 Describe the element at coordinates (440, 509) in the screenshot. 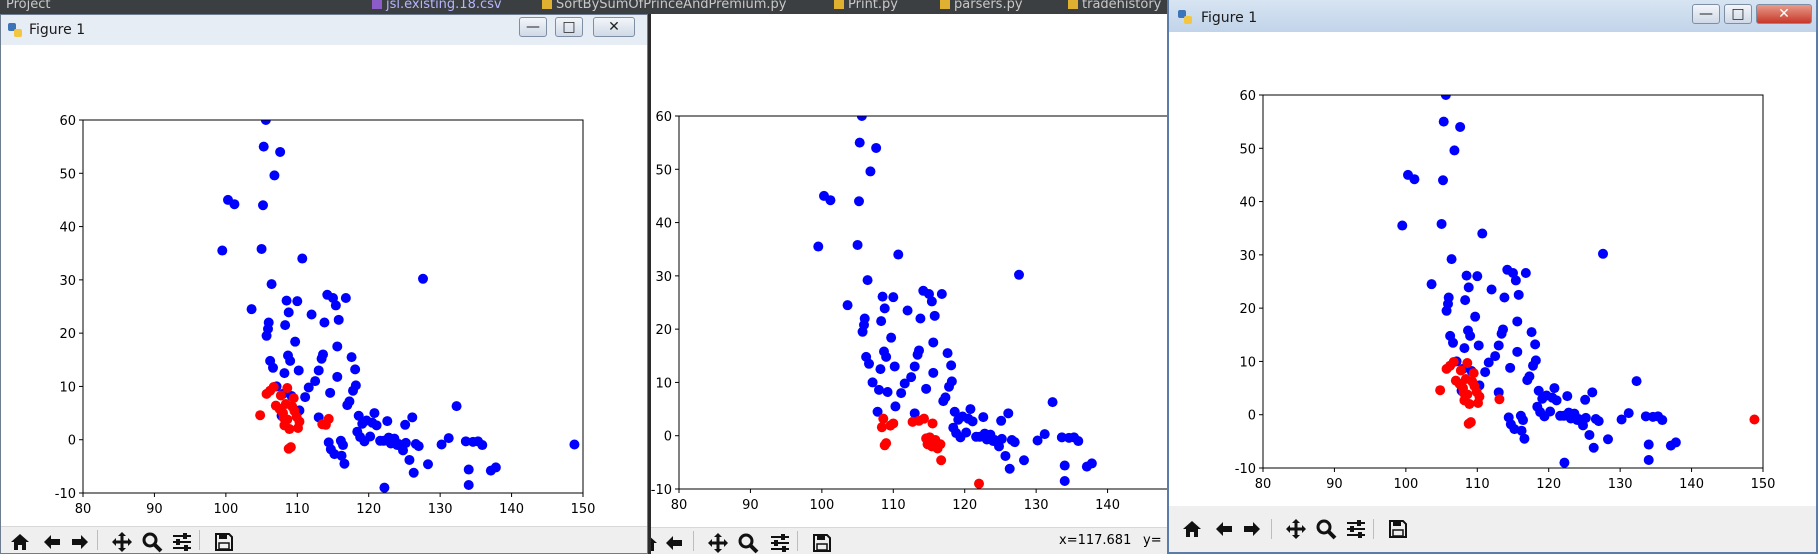

I see `x-tick-label: 130` at that location.